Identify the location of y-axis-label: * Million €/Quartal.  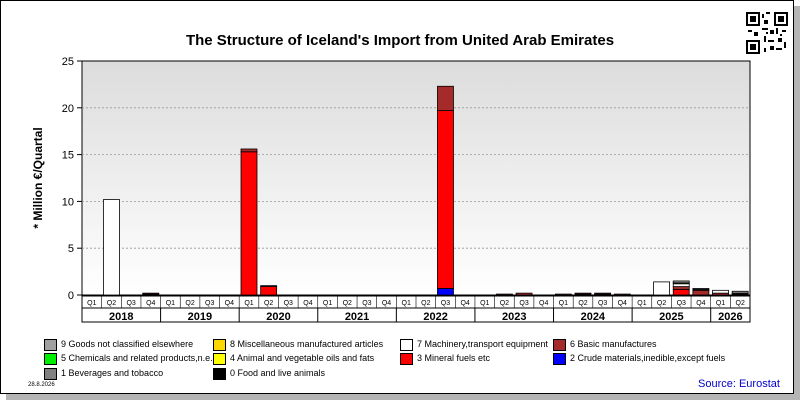
(38, 177).